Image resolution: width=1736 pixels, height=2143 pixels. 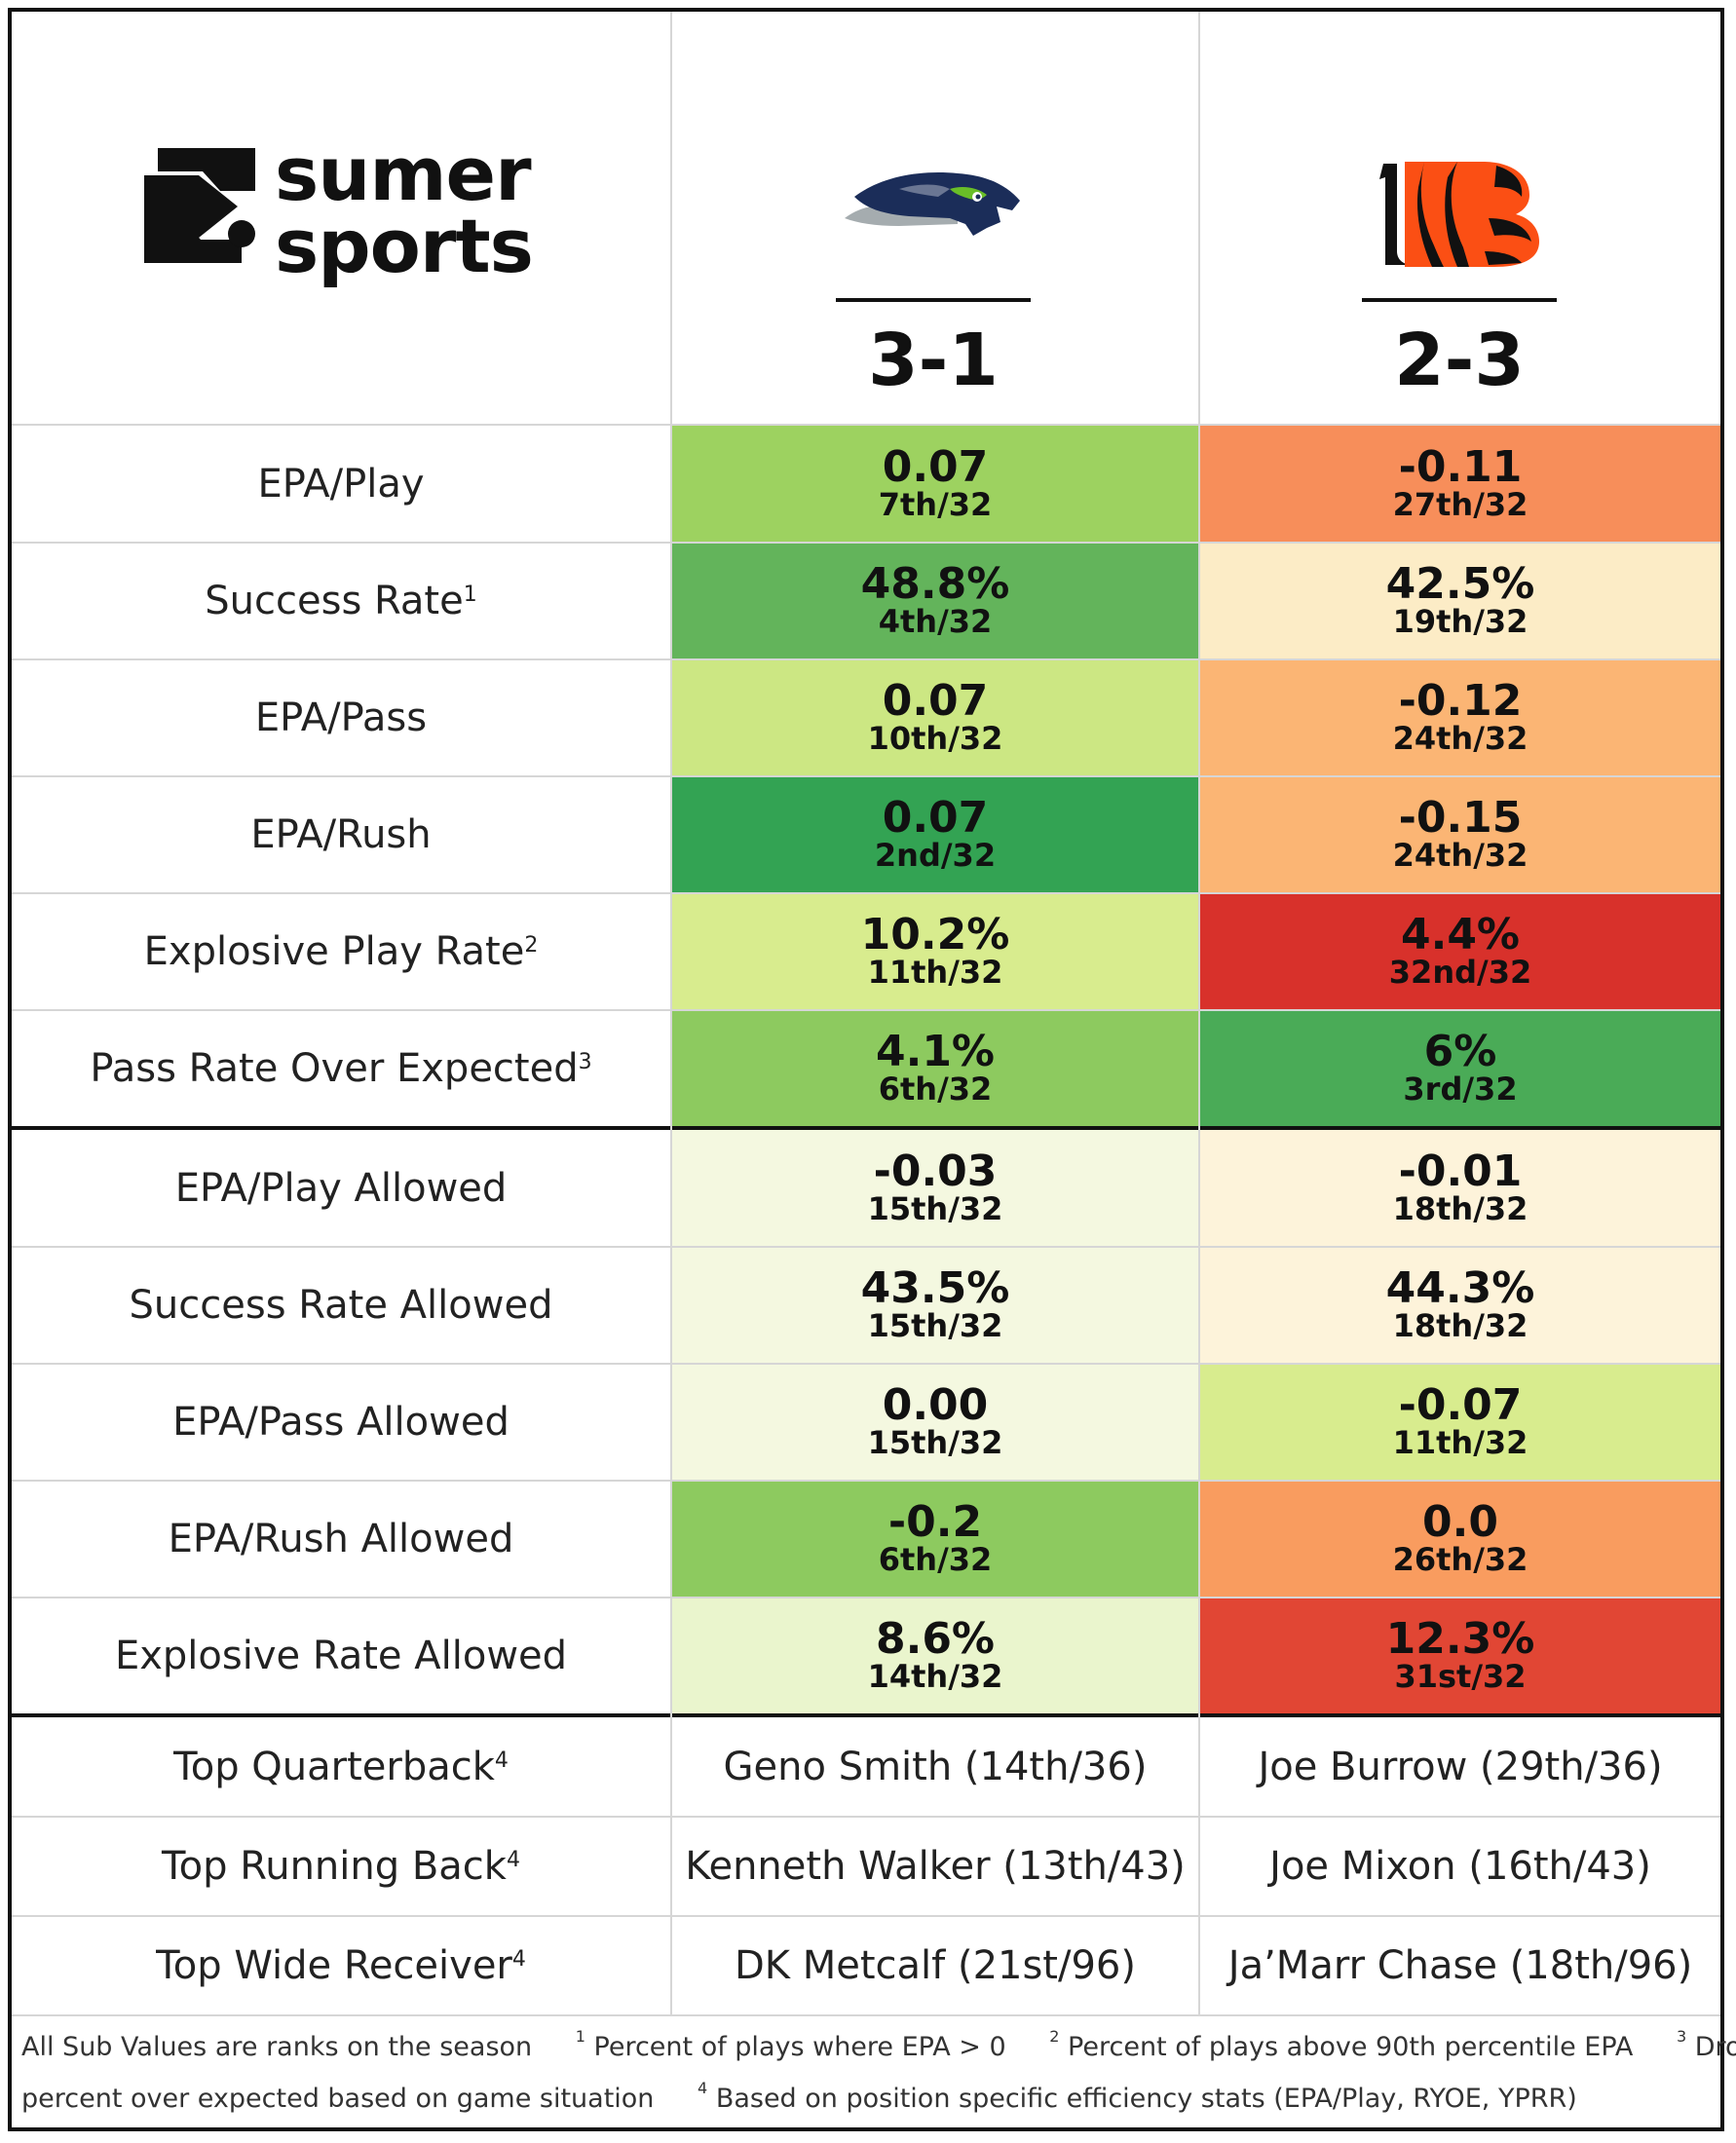 What do you see at coordinates (935, 817) in the screenshot?
I see `stat-value: 0.07` at bounding box center [935, 817].